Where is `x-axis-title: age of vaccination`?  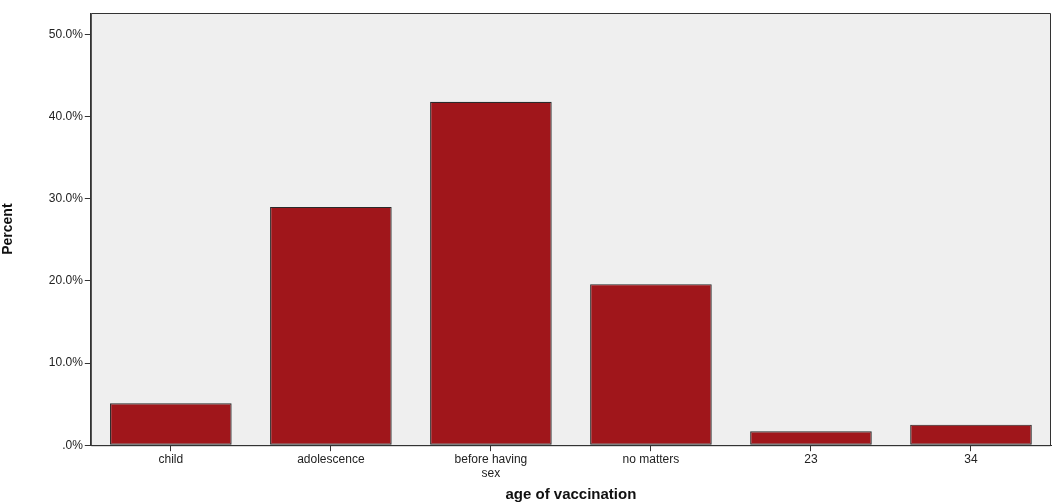
x-axis-title: age of vaccination is located at coordinates (571, 494).